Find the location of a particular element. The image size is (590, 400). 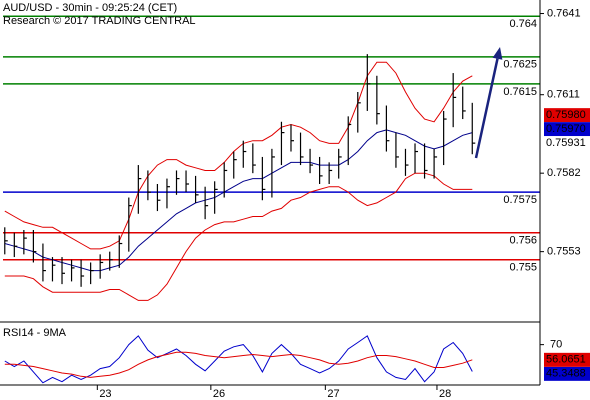

level-label: 0.7625 is located at coordinates (520, 65).